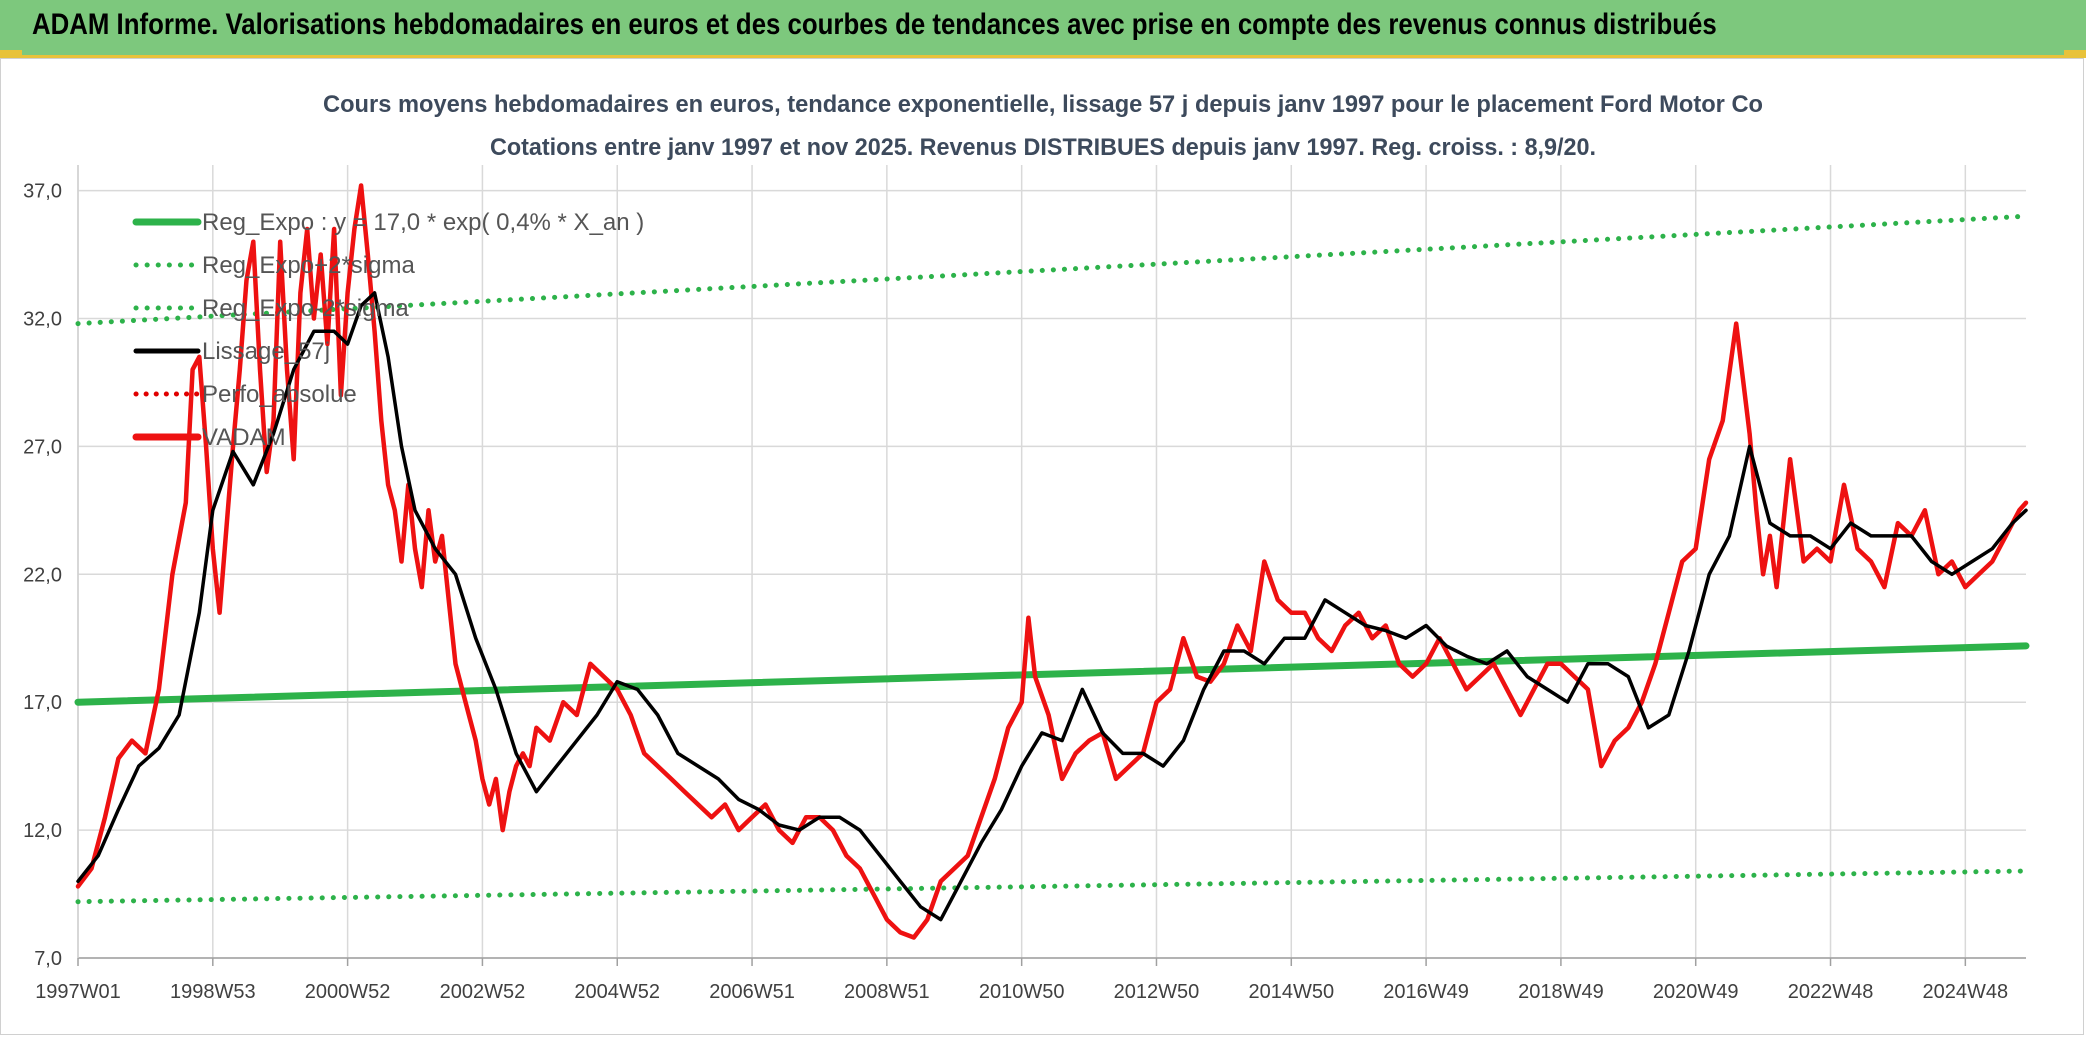 Image resolution: width=2086 pixels, height=1037 pixels. What do you see at coordinates (305, 308) in the screenshot?
I see `legend-label: Reg_Expo-2*sigma` at bounding box center [305, 308].